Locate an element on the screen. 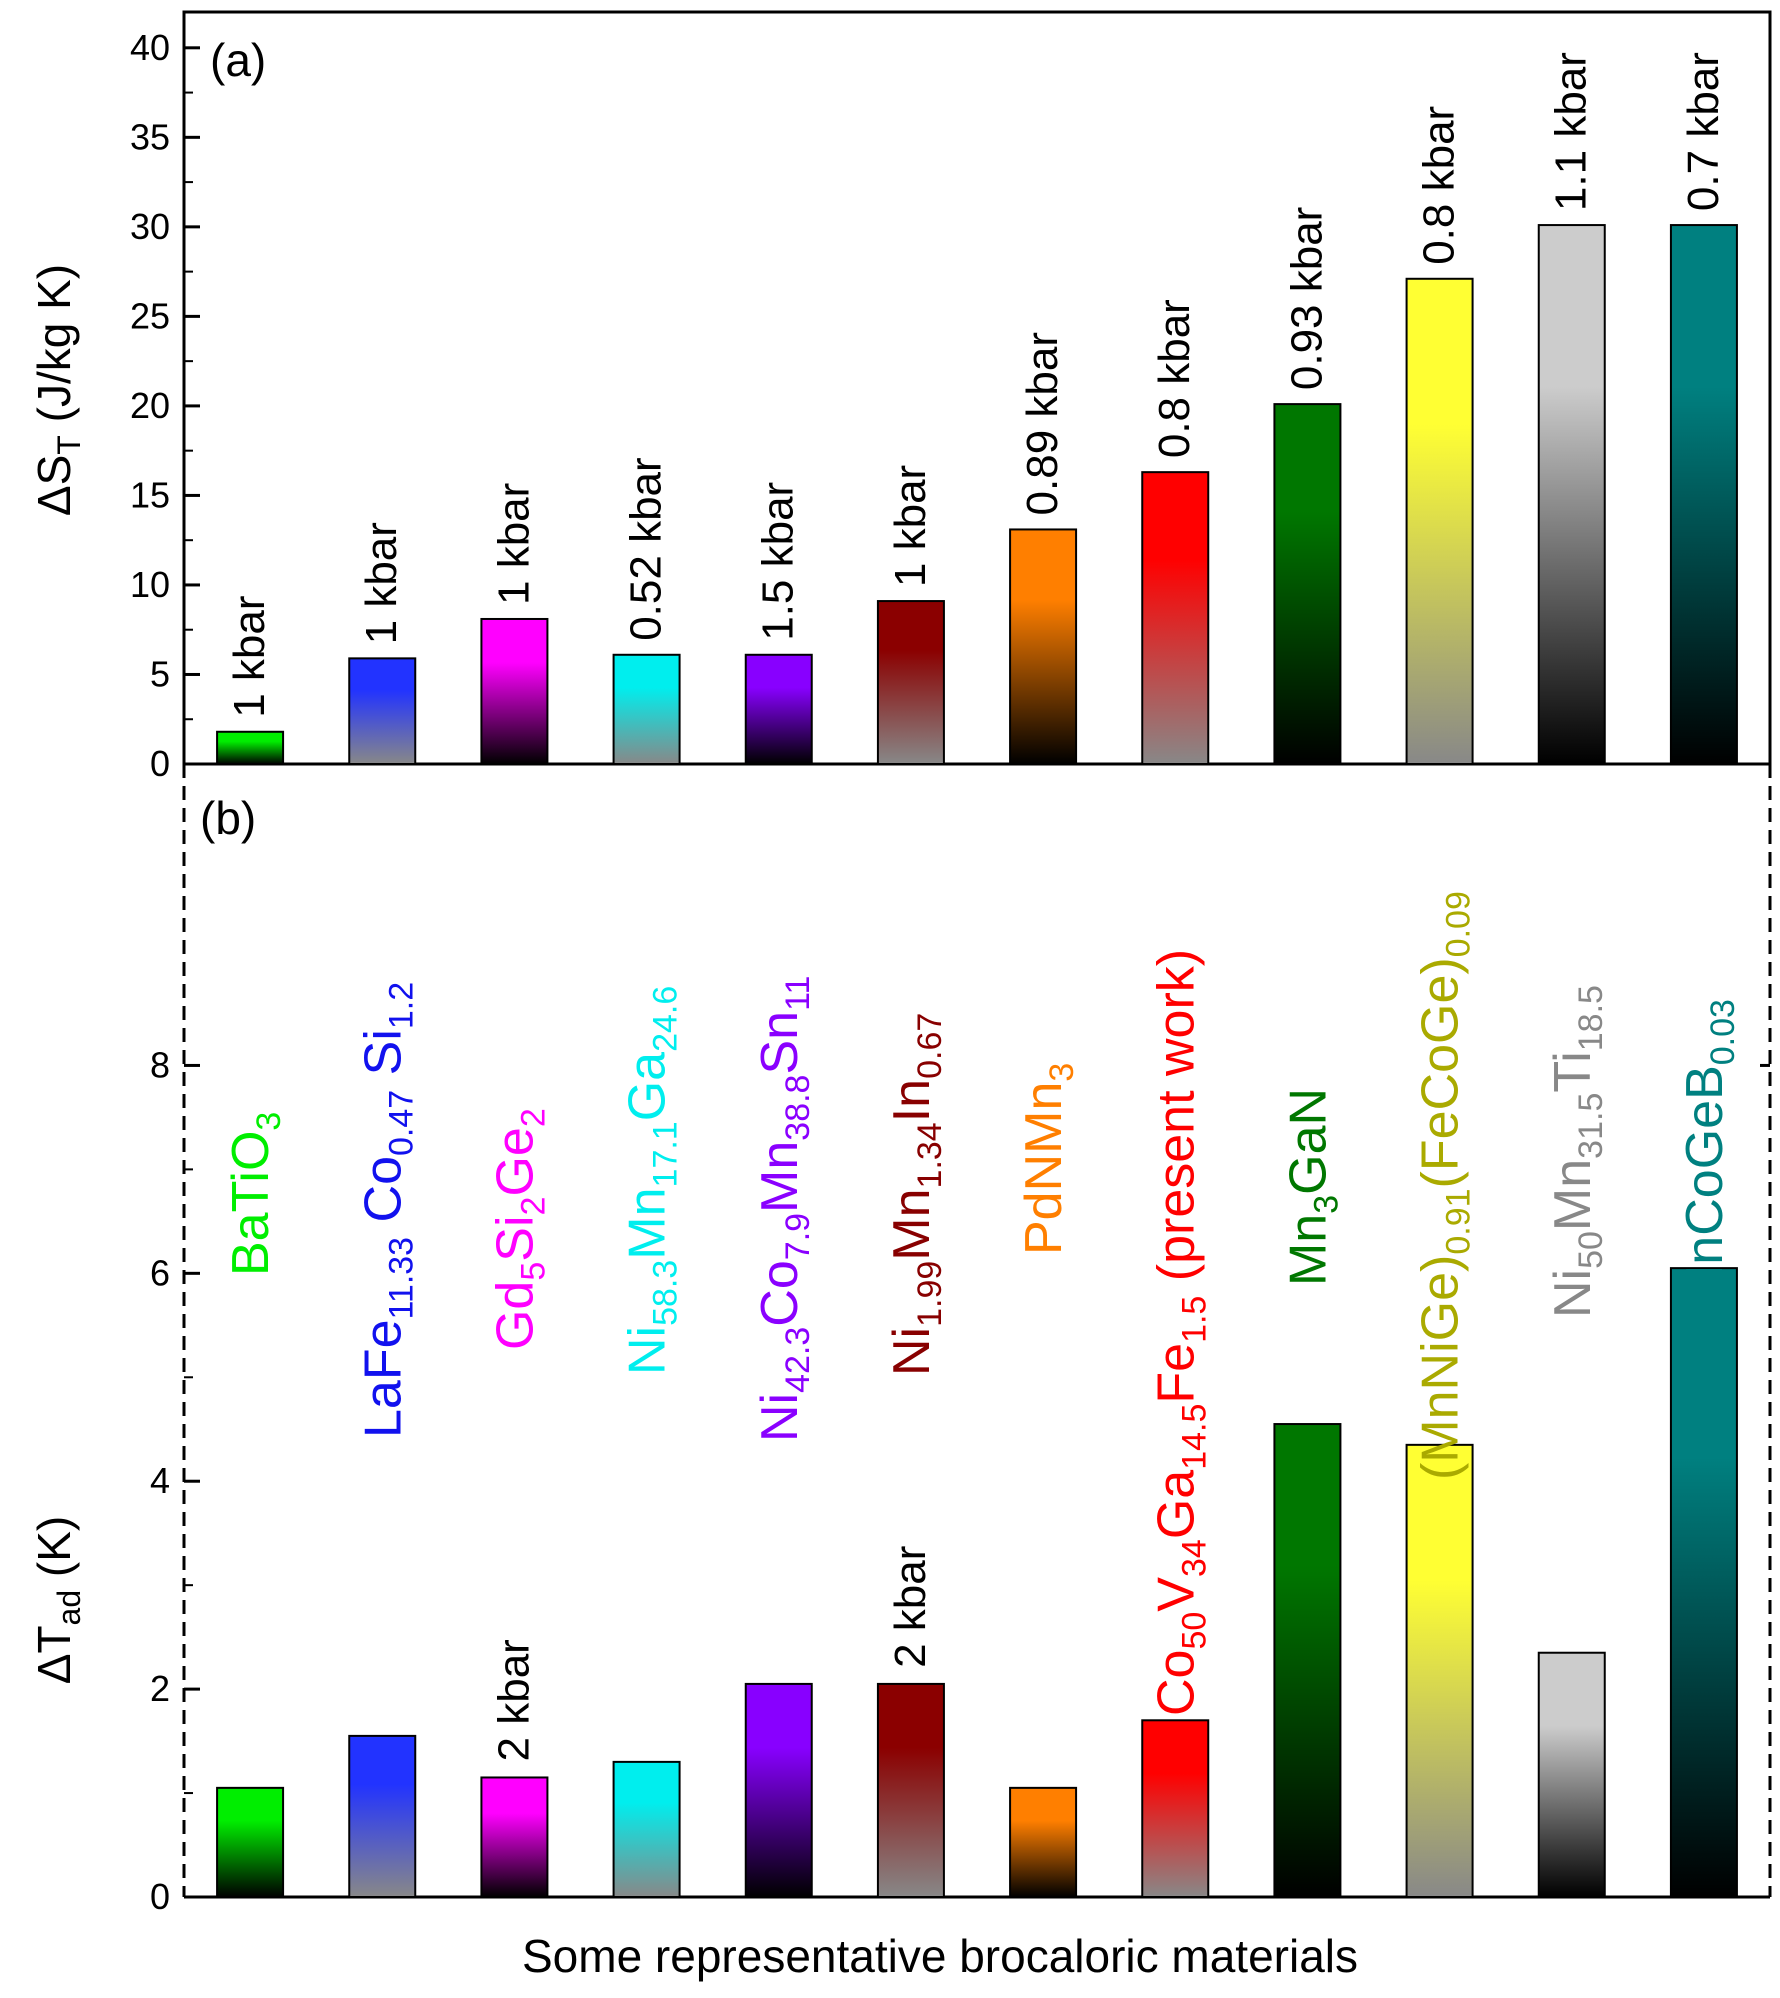 This screenshot has height=1998, width=1780. a-bar-label: 1.1 kbar is located at coordinates (1571, 131).